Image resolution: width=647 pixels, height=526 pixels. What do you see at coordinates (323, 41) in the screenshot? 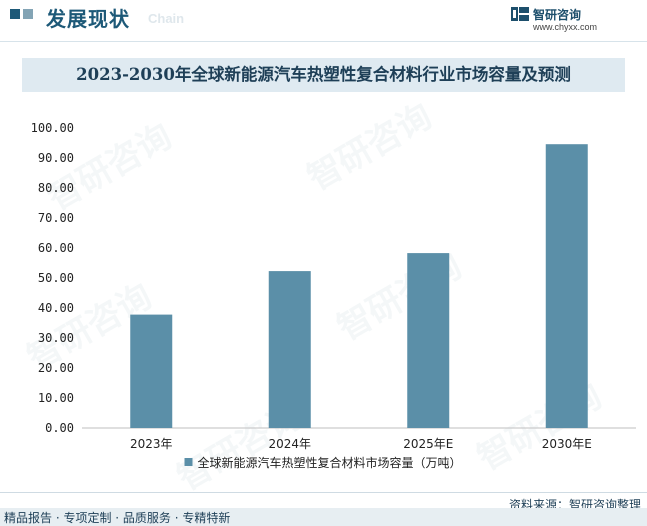
I see `header-divider` at bounding box center [323, 41].